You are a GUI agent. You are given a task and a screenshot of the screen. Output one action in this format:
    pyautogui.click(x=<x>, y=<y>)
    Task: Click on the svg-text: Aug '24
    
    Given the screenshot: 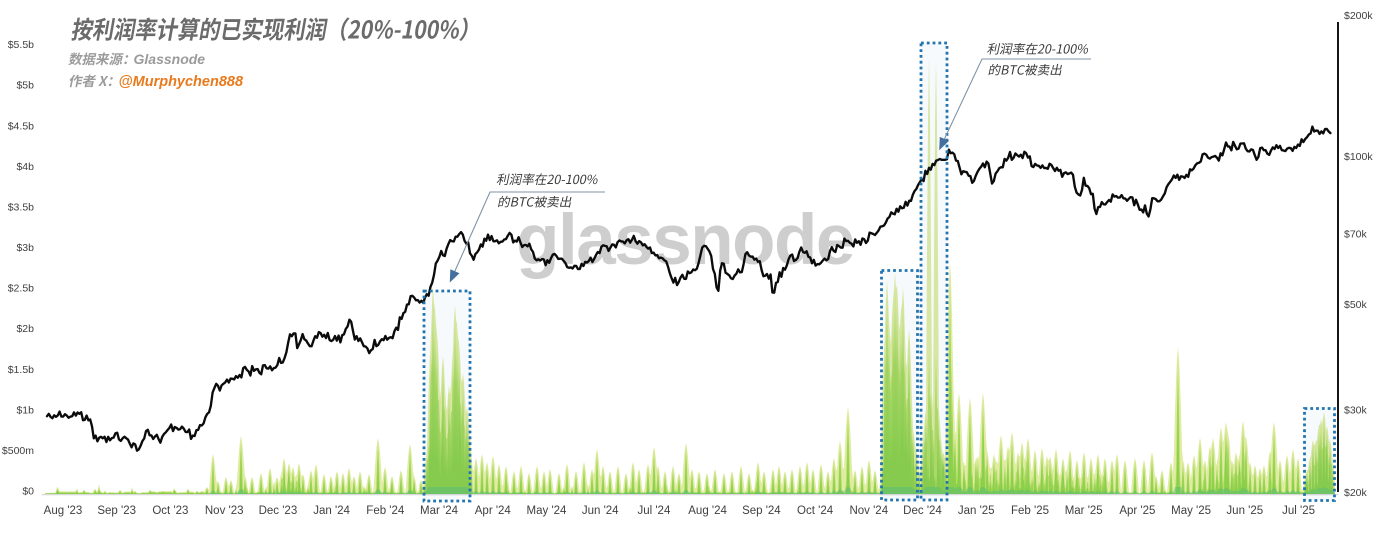 What is the action you would take?
    pyautogui.click(x=707, y=511)
    